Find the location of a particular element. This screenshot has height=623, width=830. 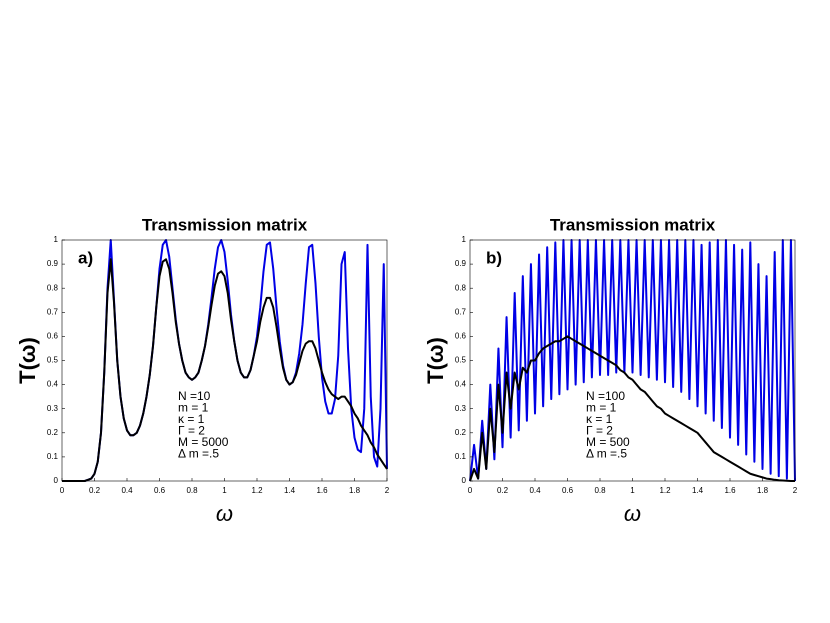

panel-label: a) is located at coordinates (85, 257).